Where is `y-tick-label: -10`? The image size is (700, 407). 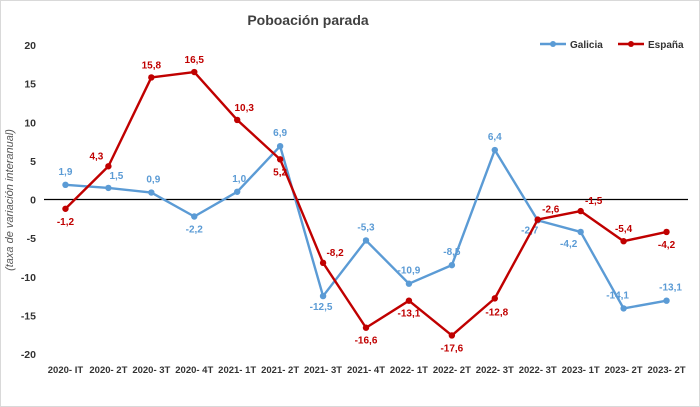
y-tick-label: -10 is located at coordinates (28, 278).